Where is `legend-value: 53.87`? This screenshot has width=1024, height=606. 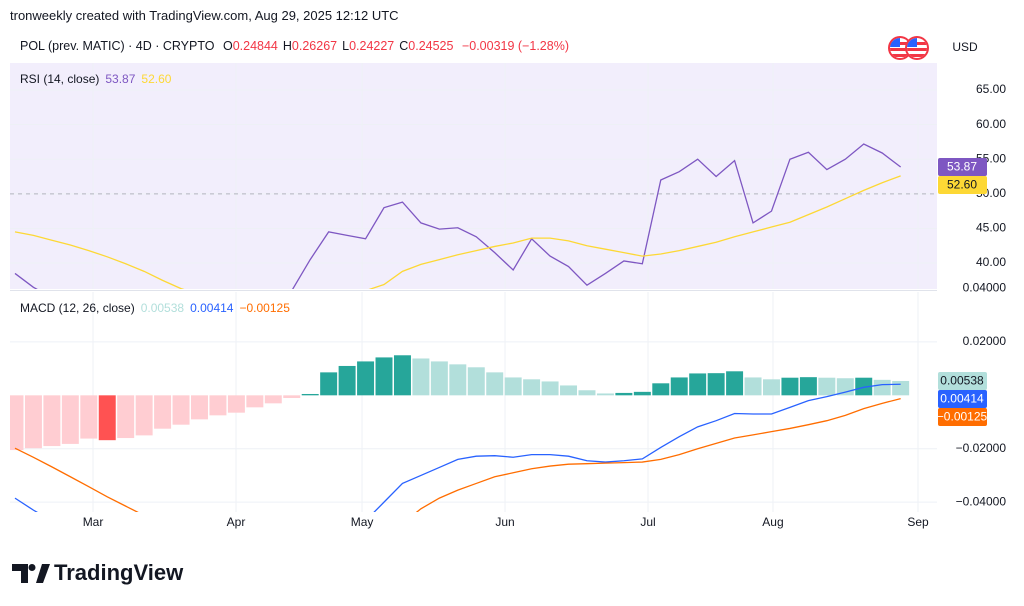
legend-value: 53.87 is located at coordinates (120, 79).